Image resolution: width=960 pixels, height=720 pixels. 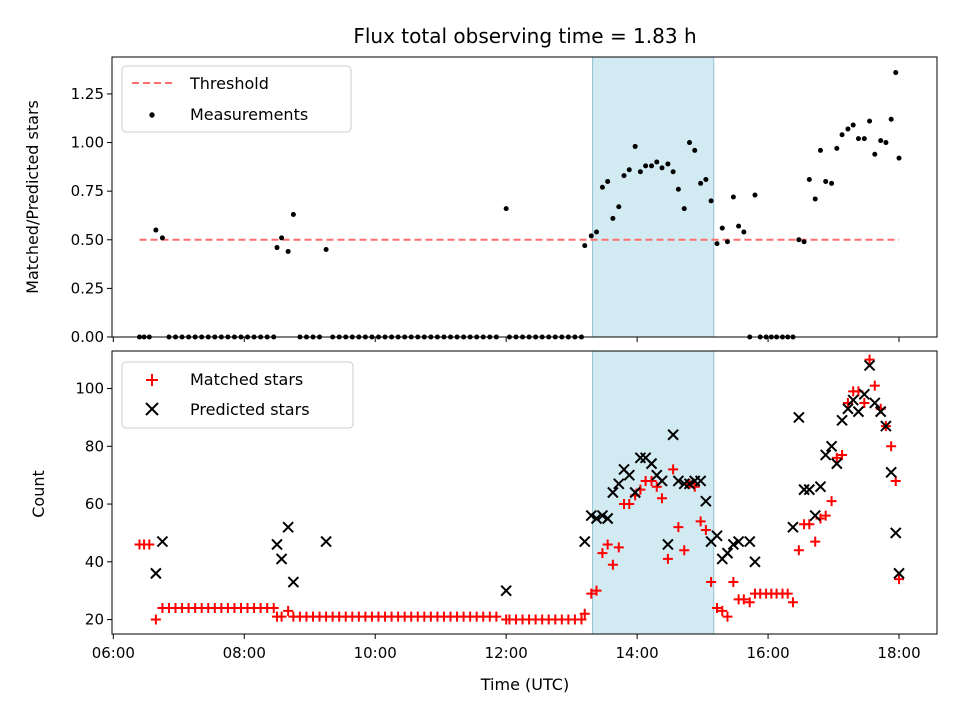 I want to click on bottom-y-tick-label: 20, so click(x=94, y=620).